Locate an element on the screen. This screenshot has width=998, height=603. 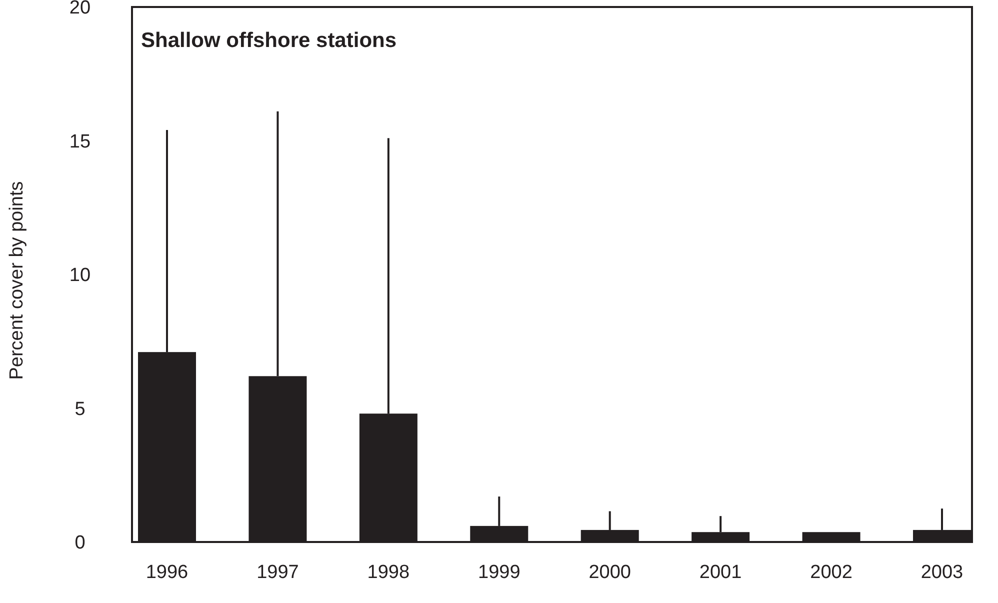
x-tick-label: 1996 is located at coordinates (167, 572).